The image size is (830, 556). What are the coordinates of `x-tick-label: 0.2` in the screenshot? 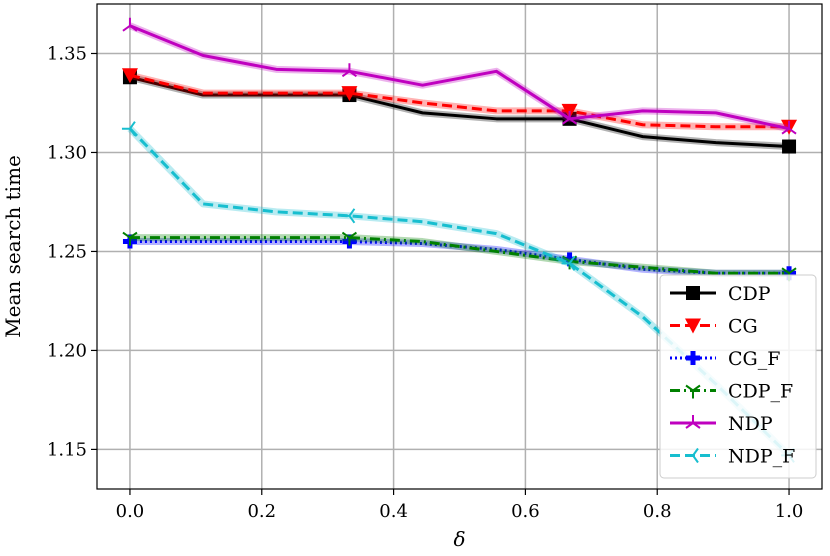 It's located at (261, 511).